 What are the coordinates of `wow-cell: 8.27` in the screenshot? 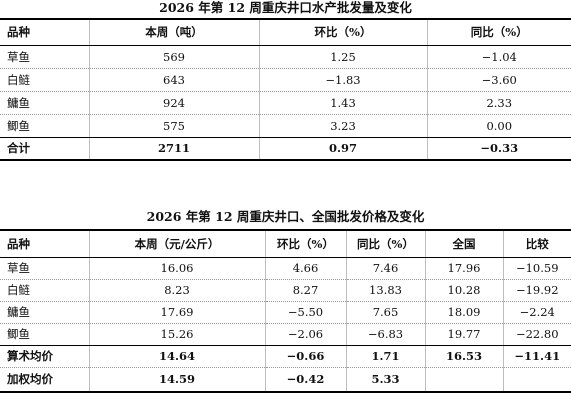 It's located at (306, 290).